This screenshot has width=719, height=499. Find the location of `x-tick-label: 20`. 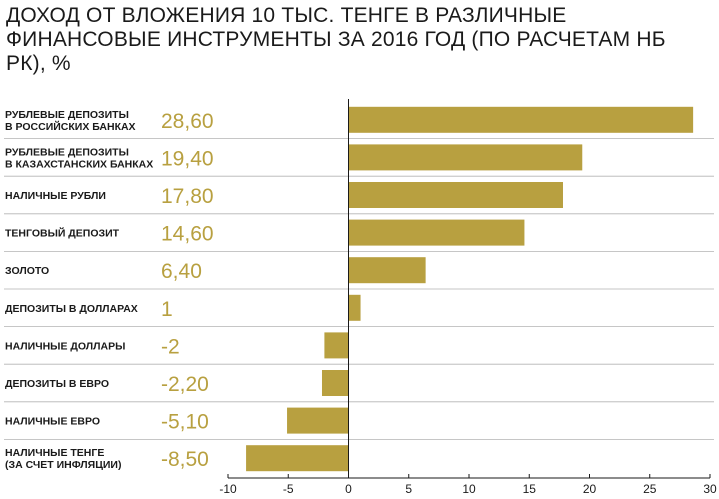

x-tick-label: 20 is located at coordinates (590, 489).